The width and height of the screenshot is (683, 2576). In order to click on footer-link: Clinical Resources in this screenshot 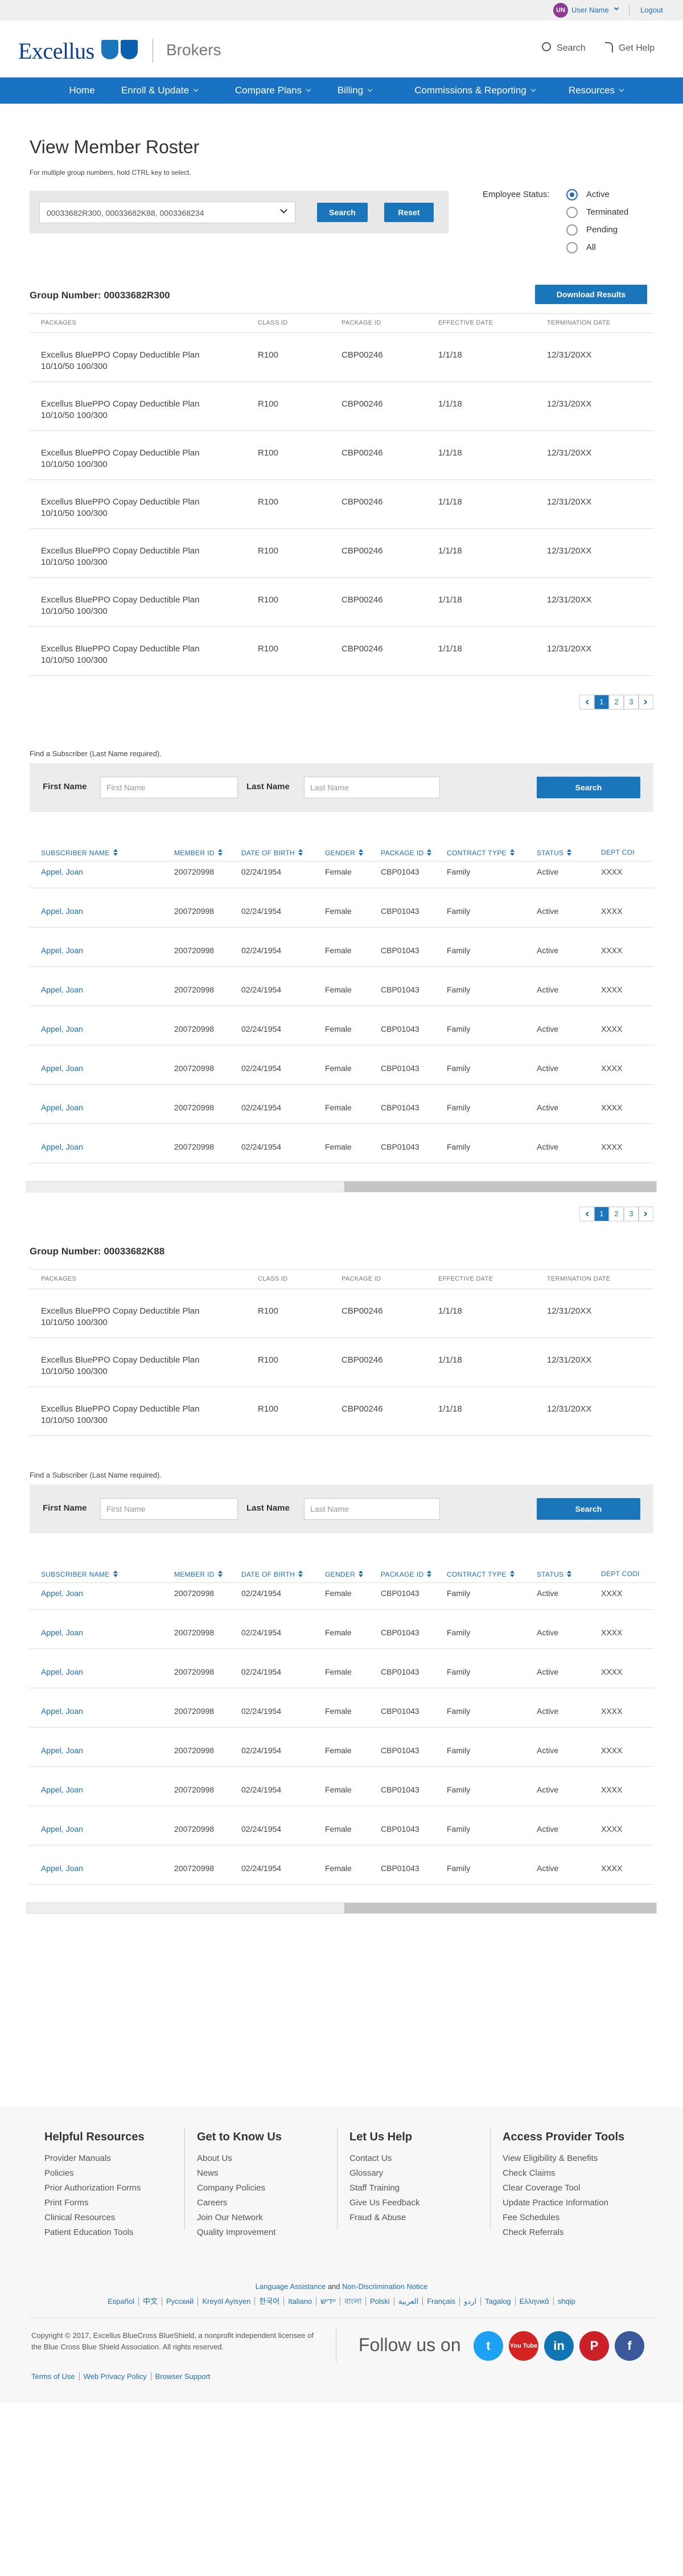, I will do `click(80, 2217)`.